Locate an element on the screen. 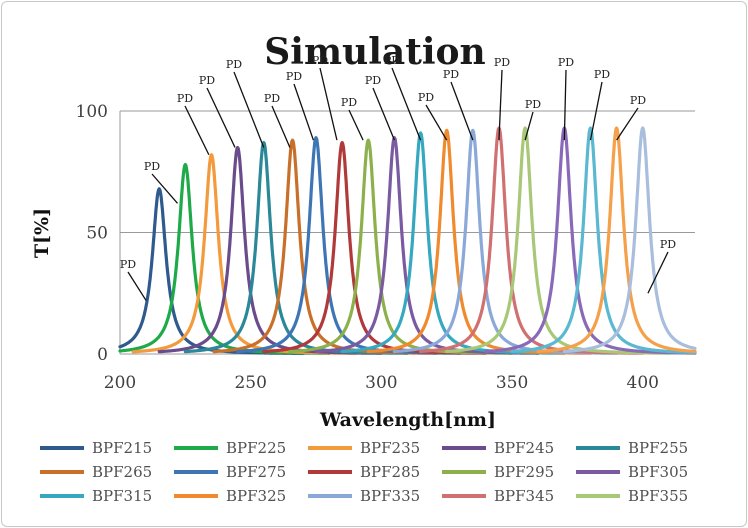  legend-entry: BPF345 is located at coordinates (498, 496).